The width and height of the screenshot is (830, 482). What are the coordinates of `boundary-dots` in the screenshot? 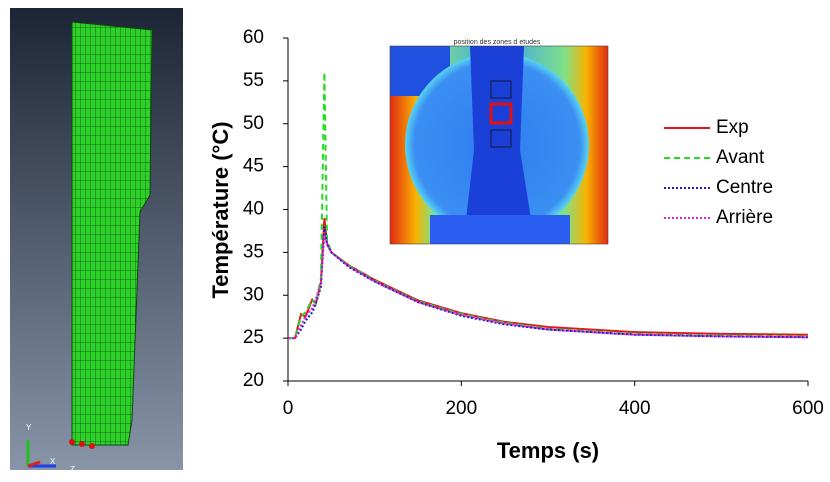 It's located at (82, 444).